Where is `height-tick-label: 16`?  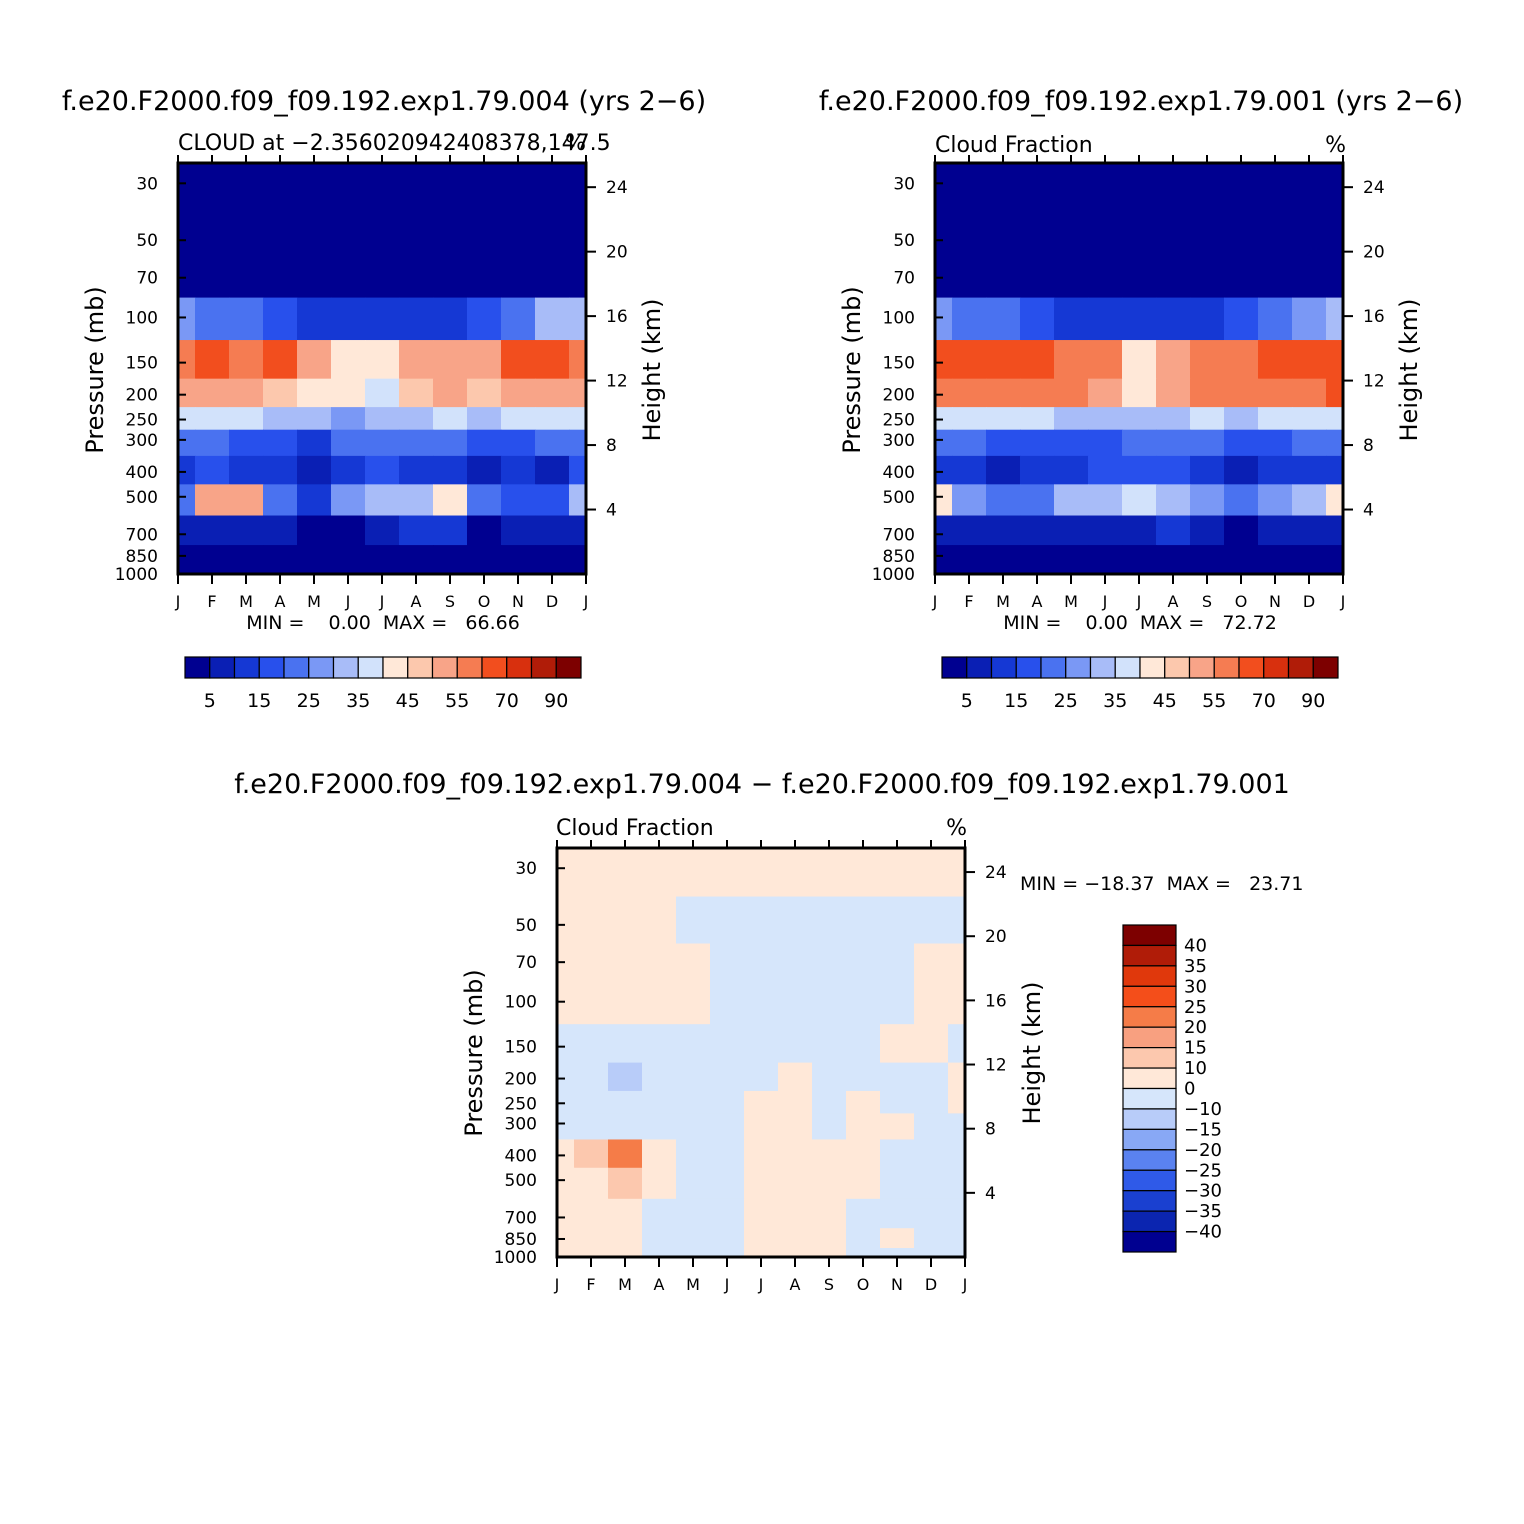
height-tick-label: 16 is located at coordinates (617, 317).